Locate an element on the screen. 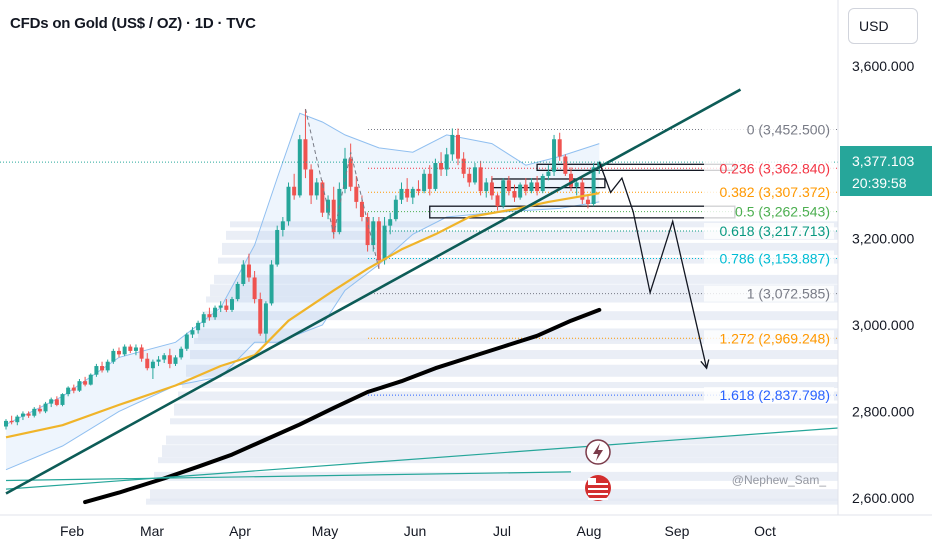 The image size is (932, 555). long-trendline is located at coordinates (288, 476).